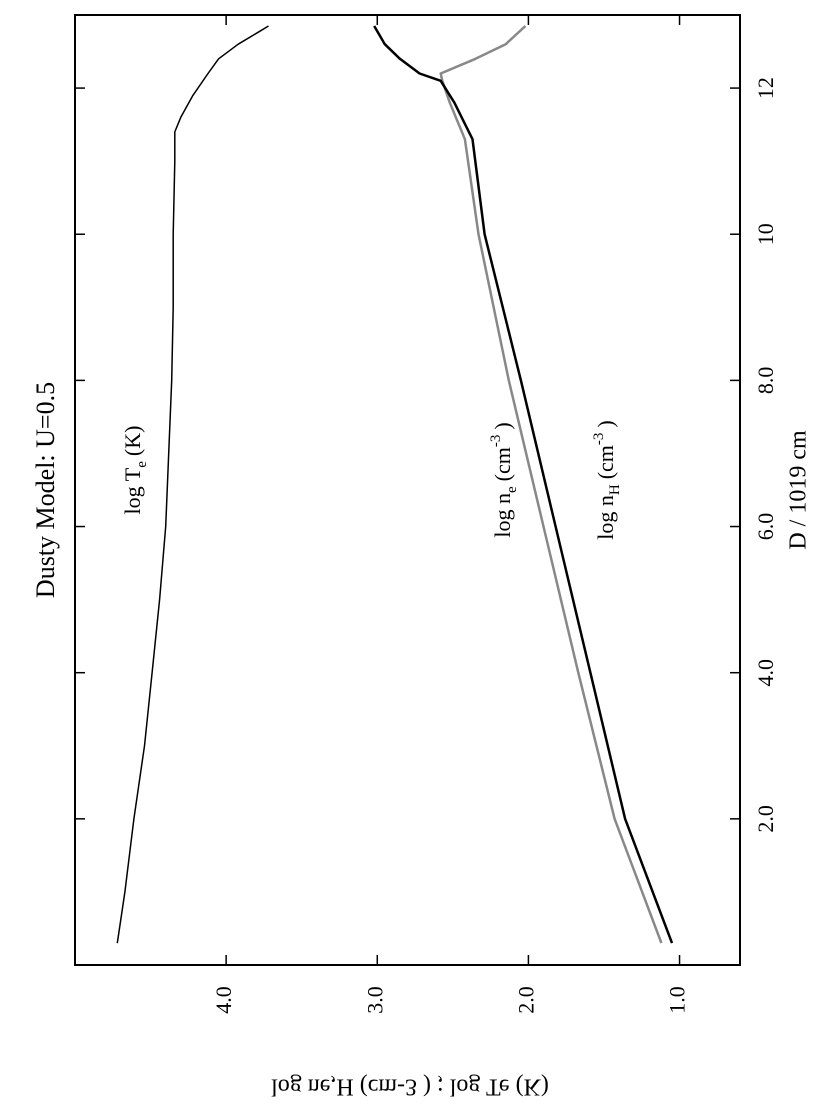  I want to click on x-tick-label: 4.0, so click(765, 673).